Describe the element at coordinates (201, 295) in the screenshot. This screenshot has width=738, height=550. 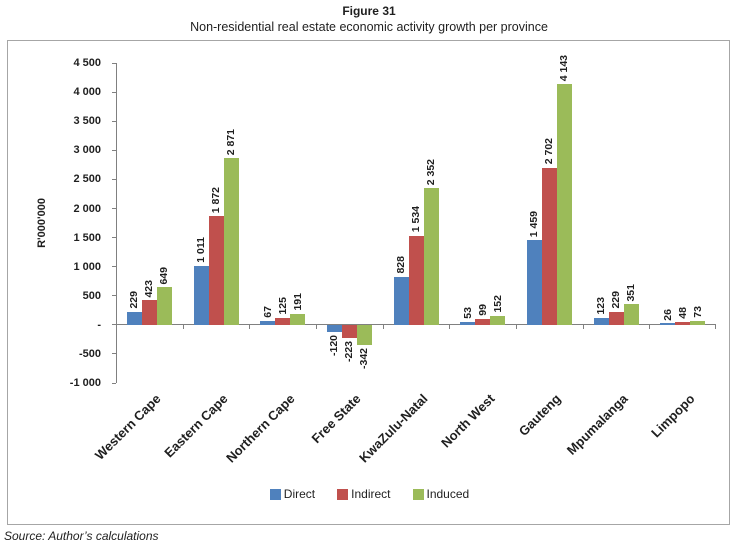
I see `bar-direct-eastern-cape` at that location.